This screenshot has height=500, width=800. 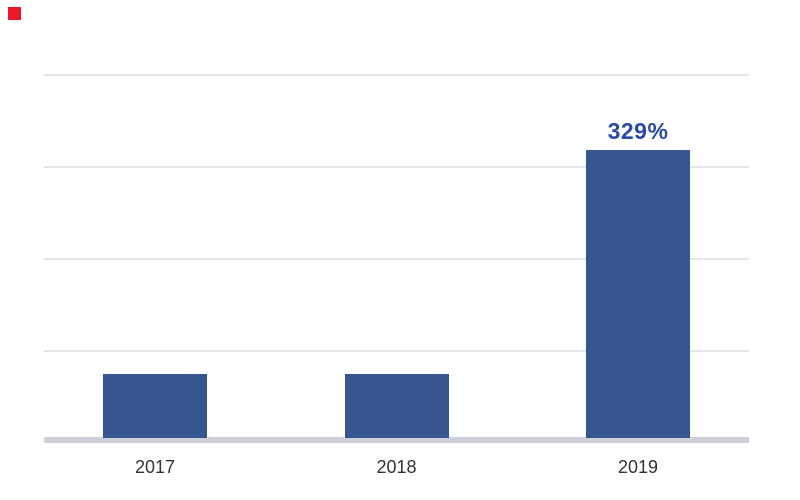 What do you see at coordinates (396, 467) in the screenshot?
I see `x-axis-label-2018: 2018` at bounding box center [396, 467].